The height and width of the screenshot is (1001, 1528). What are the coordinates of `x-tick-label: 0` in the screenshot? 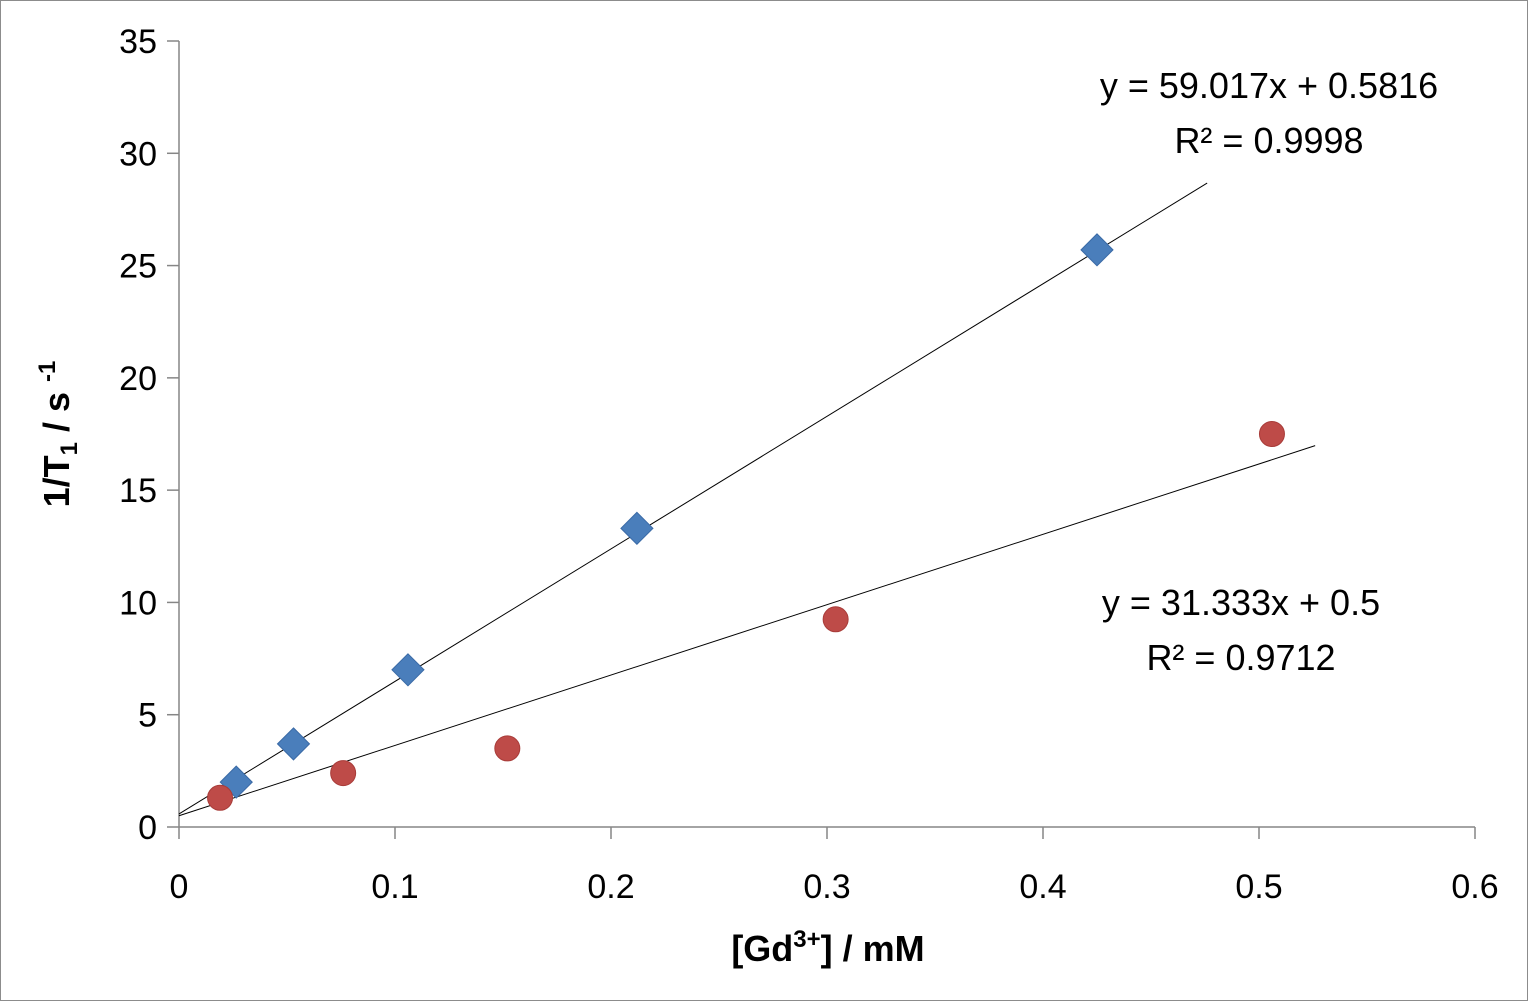 It's located at (179, 887).